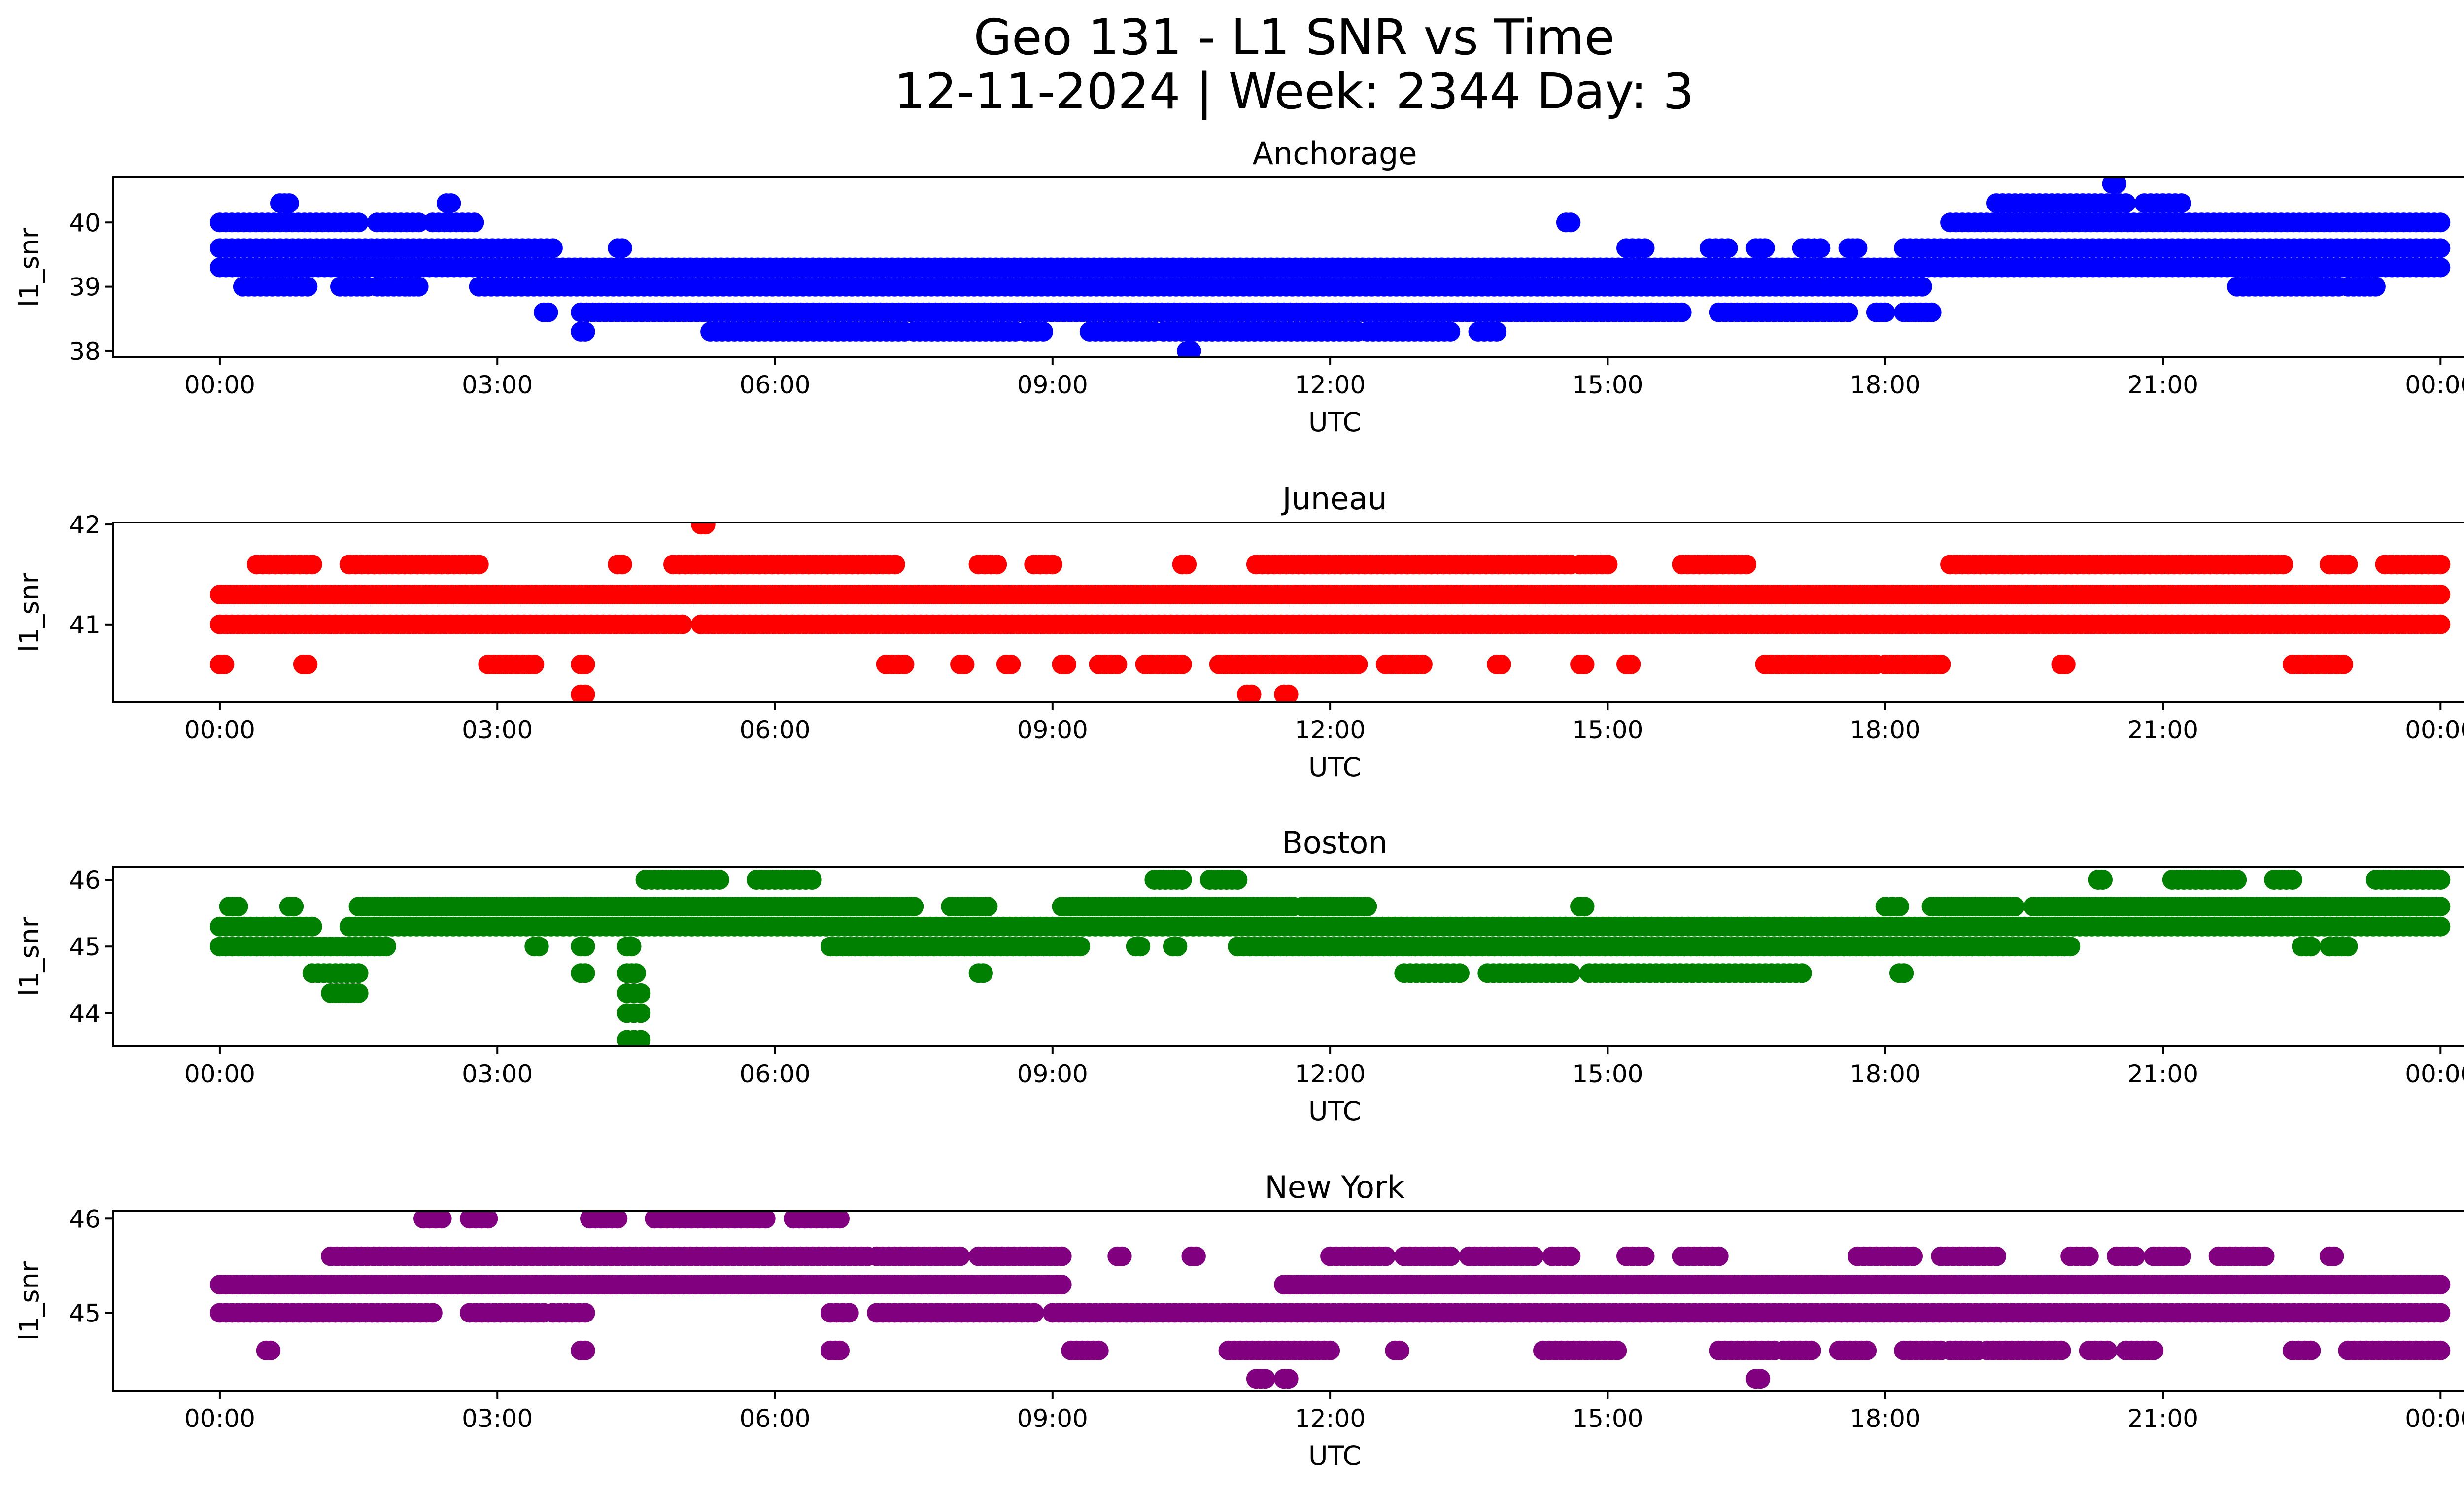 The width and height of the screenshot is (2464, 1495). What do you see at coordinates (85, 351) in the screenshot?
I see `y-tick-label: 38` at bounding box center [85, 351].